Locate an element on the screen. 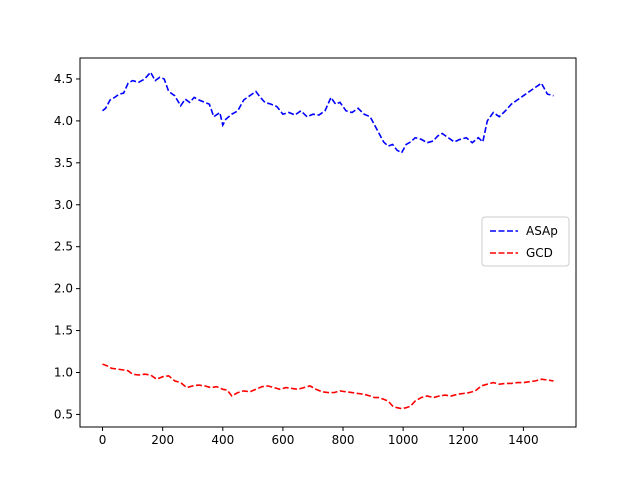 The image size is (640, 480). x-tick-label: 600 is located at coordinates (282, 440).